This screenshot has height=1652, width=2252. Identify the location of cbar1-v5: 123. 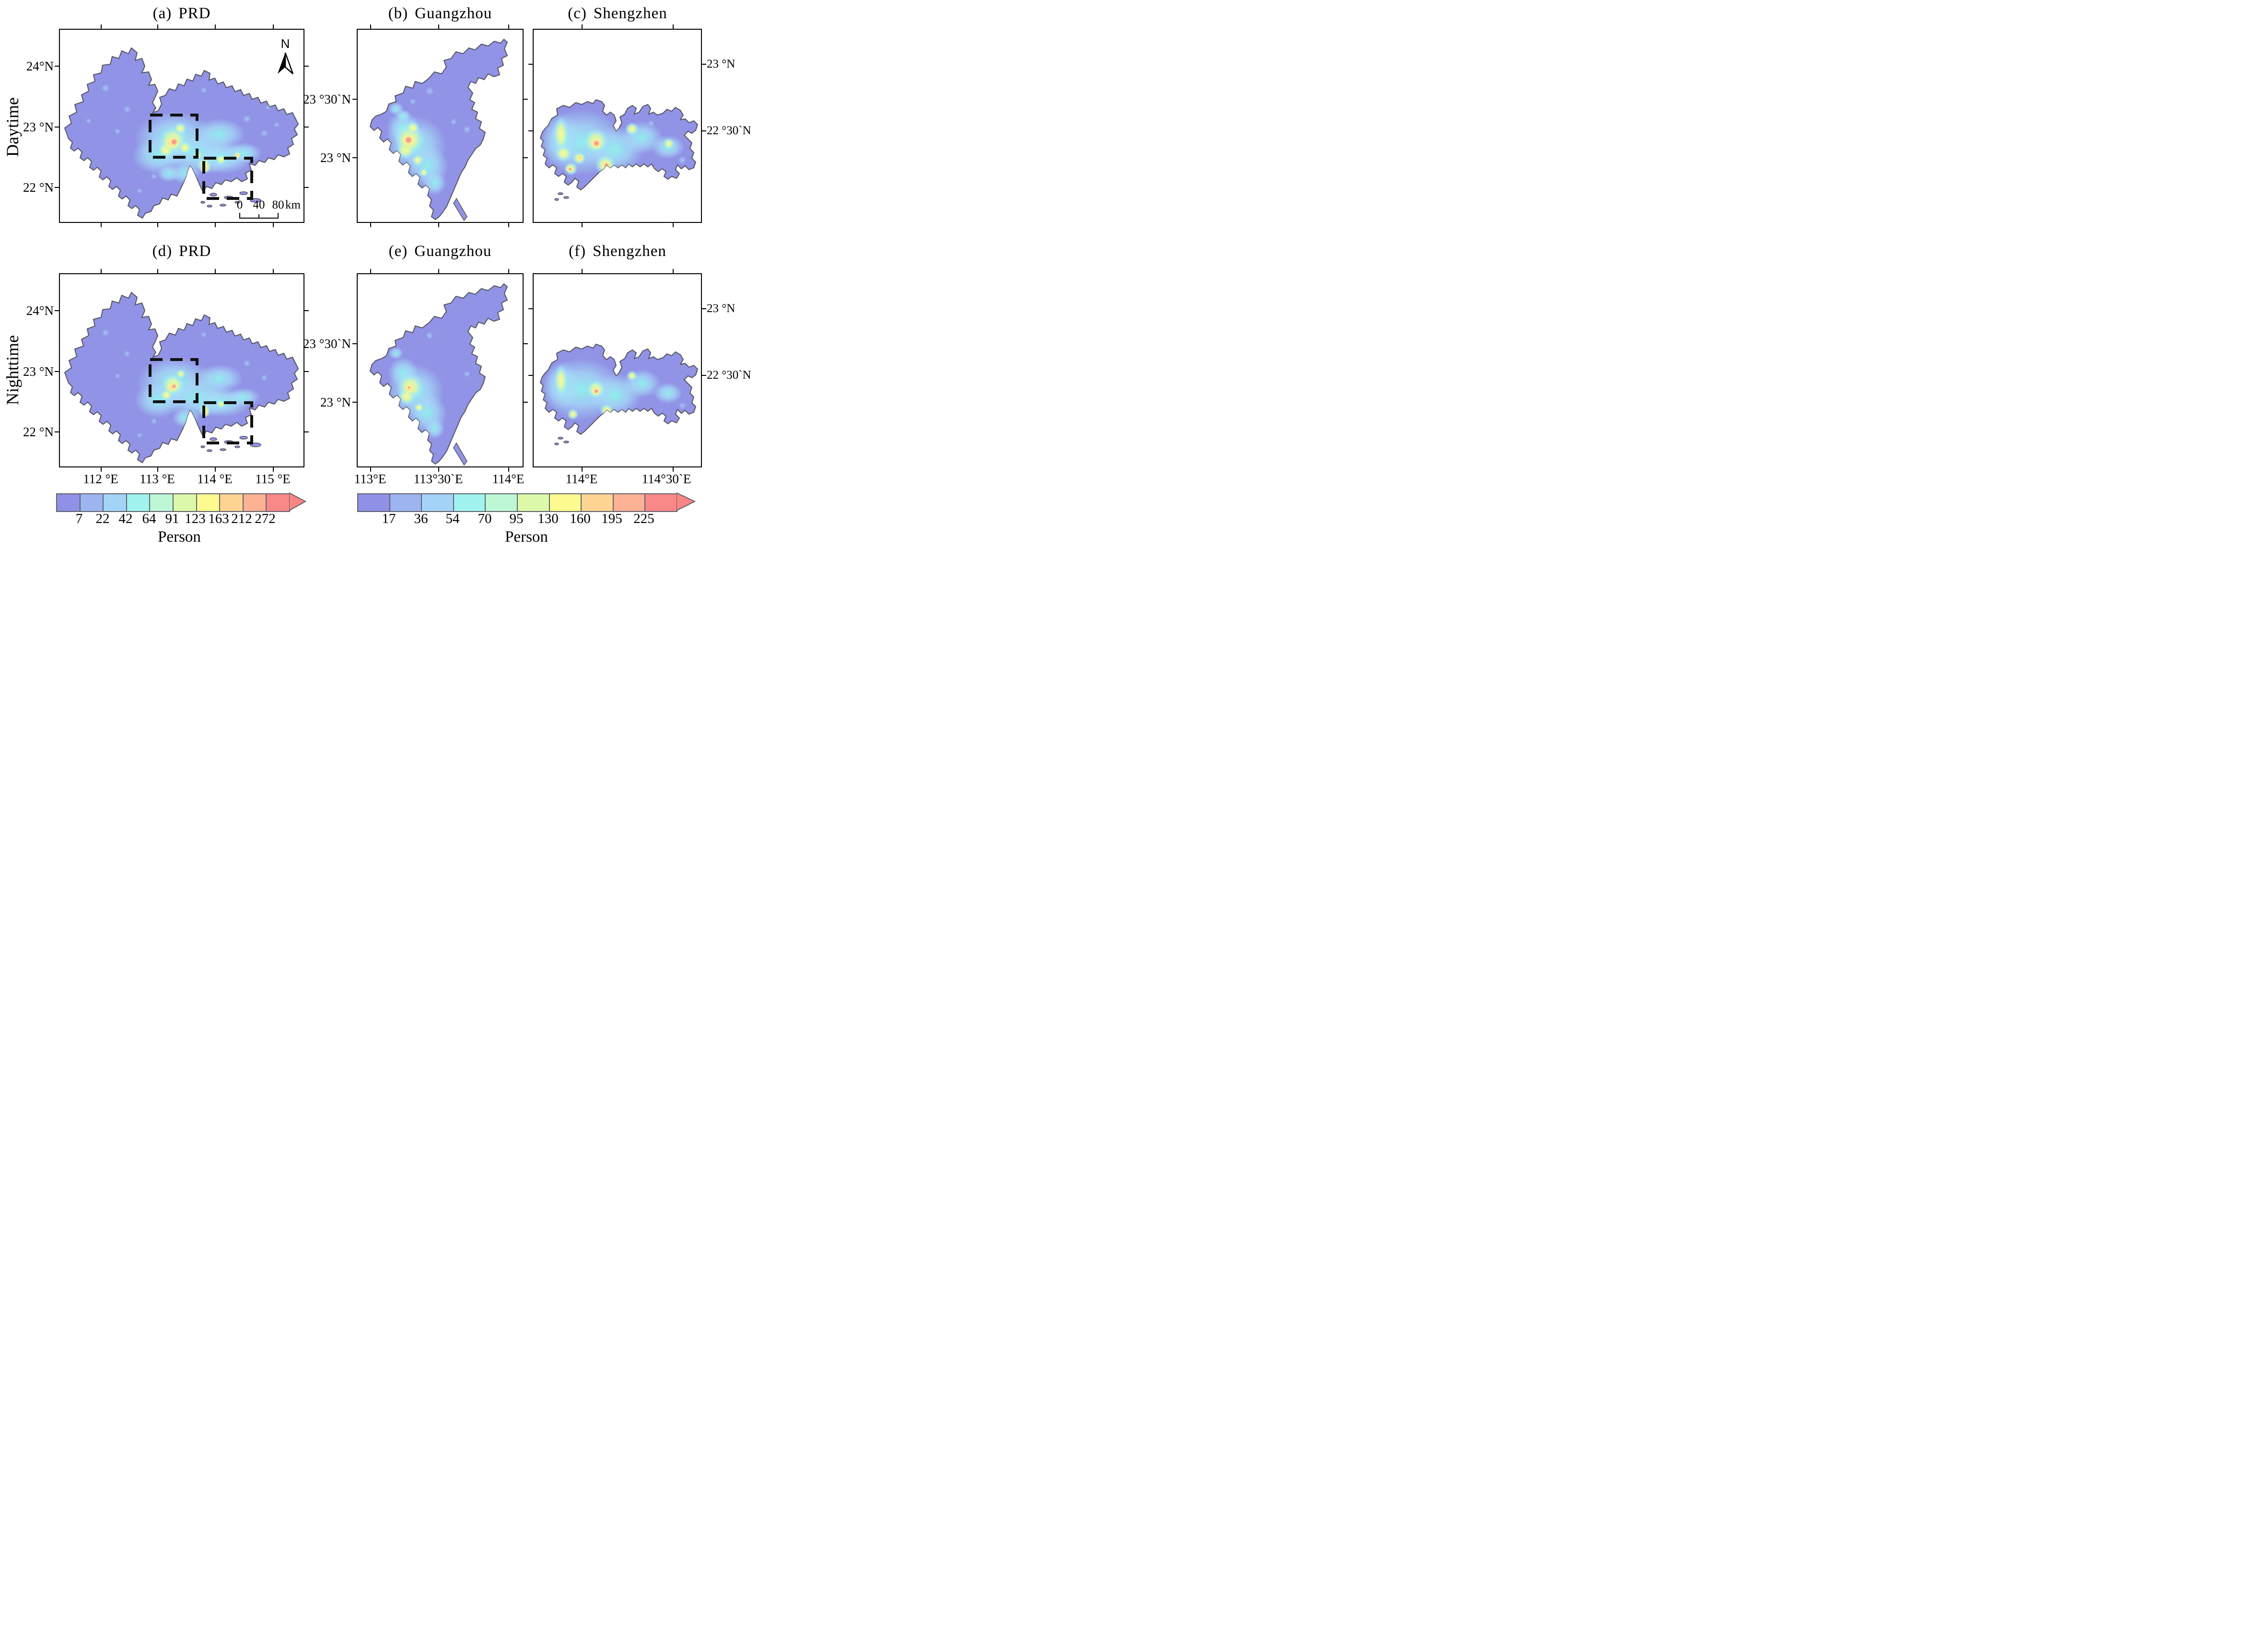
(195, 518).